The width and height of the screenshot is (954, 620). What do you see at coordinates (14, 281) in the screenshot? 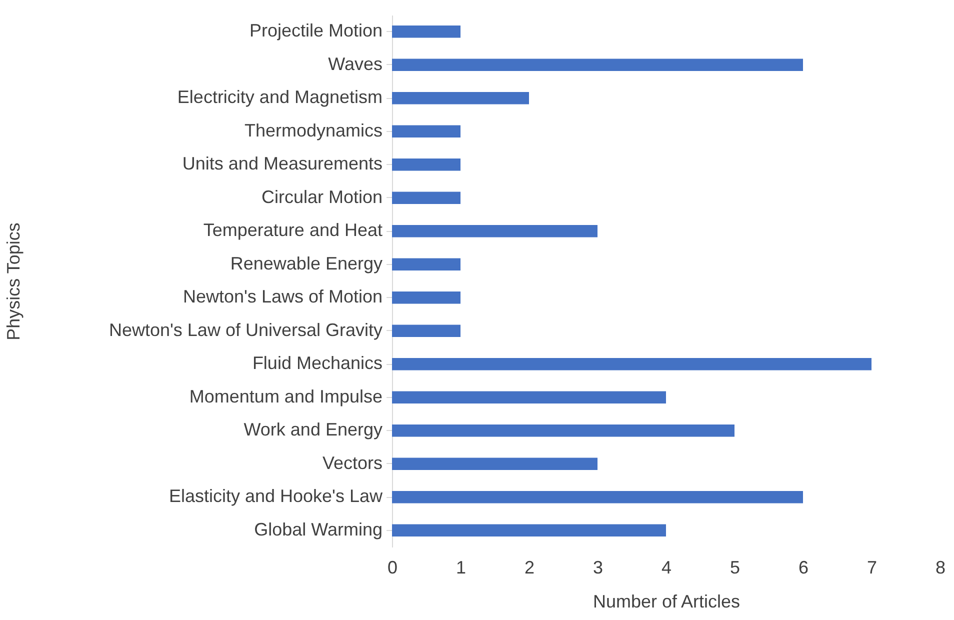
I see `y-axis-title: Physics Topics` at bounding box center [14, 281].